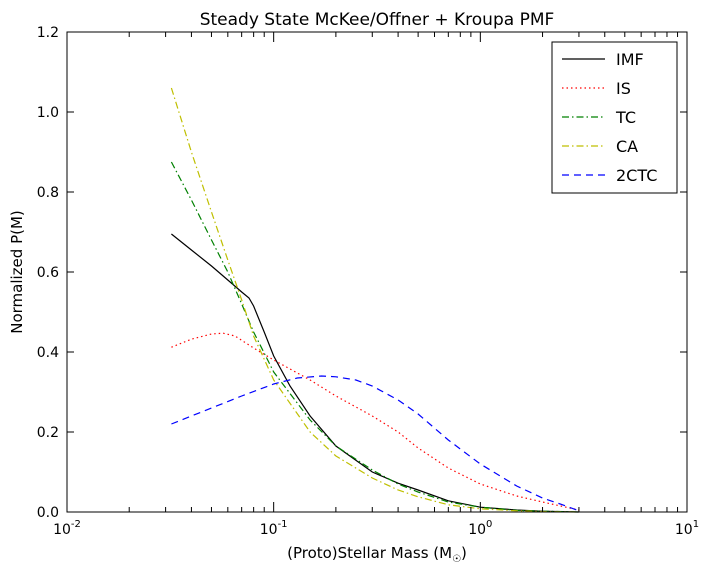  Describe the element at coordinates (48, 353) in the screenshot. I see `y-tick-label: 0.4` at that location.